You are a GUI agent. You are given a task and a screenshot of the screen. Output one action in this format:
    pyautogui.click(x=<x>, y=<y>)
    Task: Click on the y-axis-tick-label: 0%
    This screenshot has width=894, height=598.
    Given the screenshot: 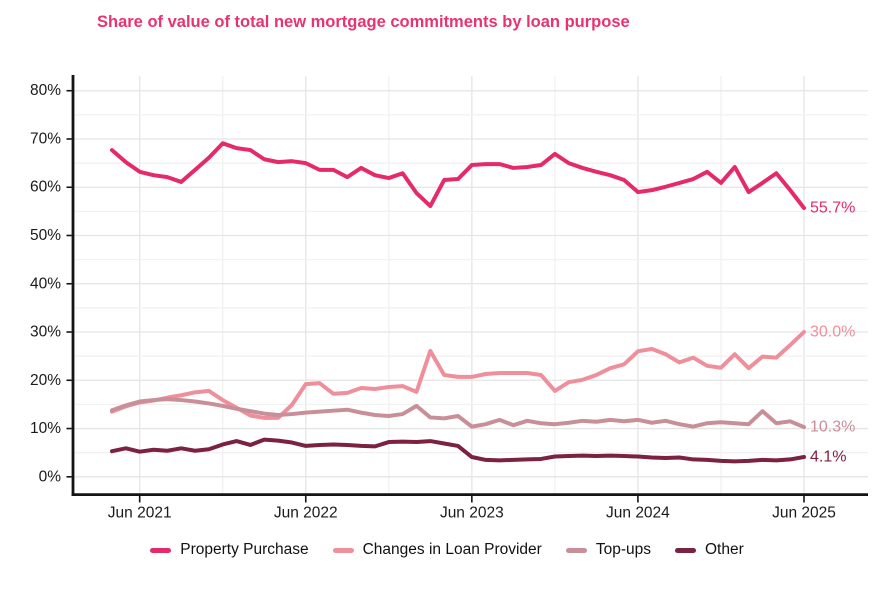 What is the action you would take?
    pyautogui.click(x=50, y=476)
    